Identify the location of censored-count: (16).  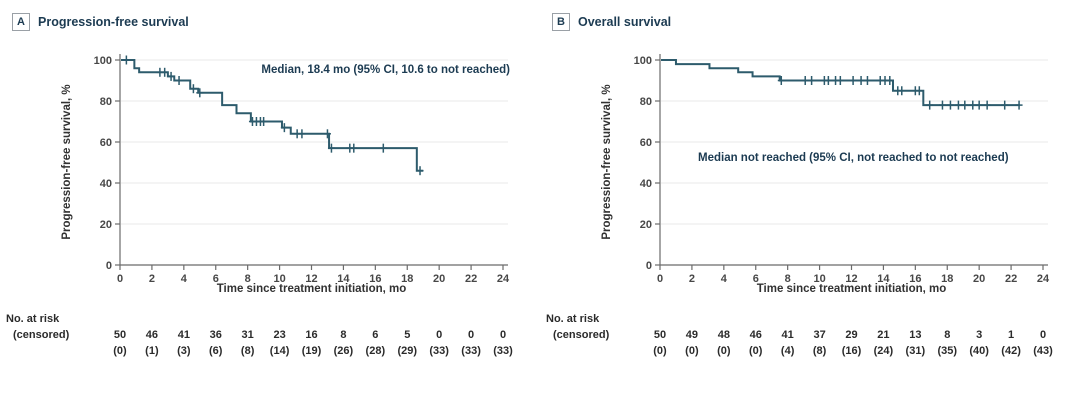
(851, 351).